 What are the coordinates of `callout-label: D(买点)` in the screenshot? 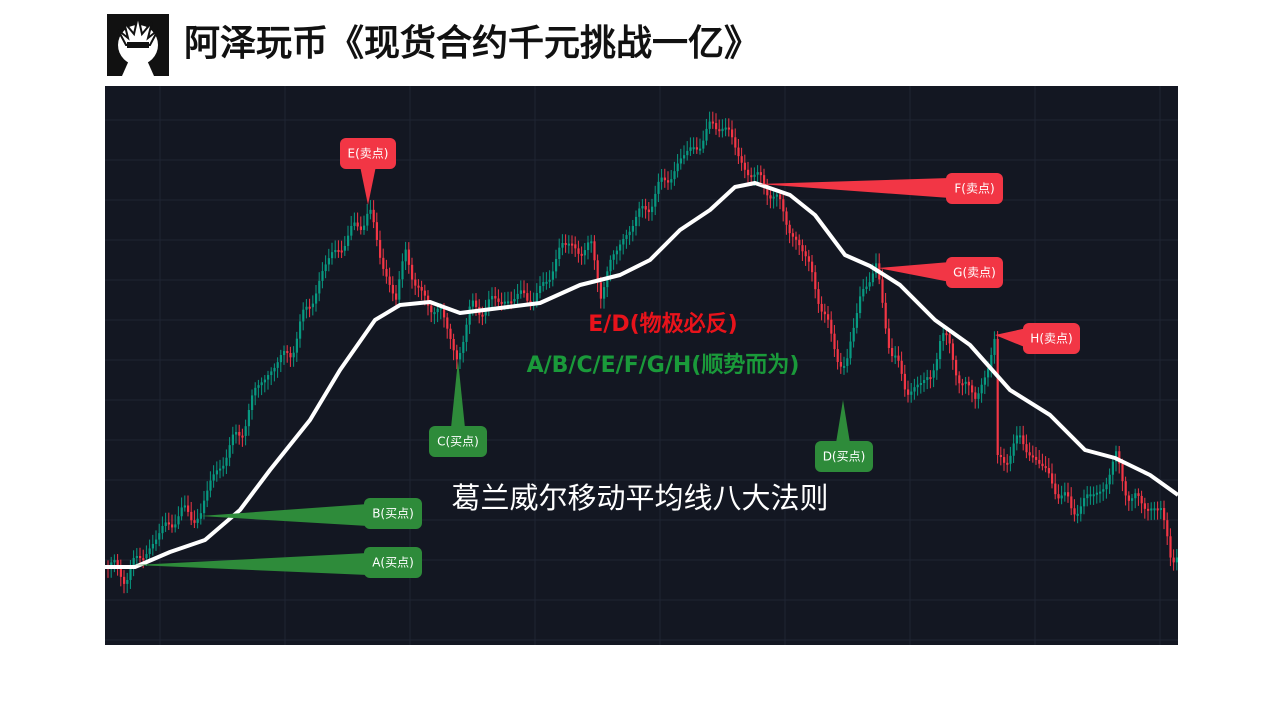 It's located at (844, 457).